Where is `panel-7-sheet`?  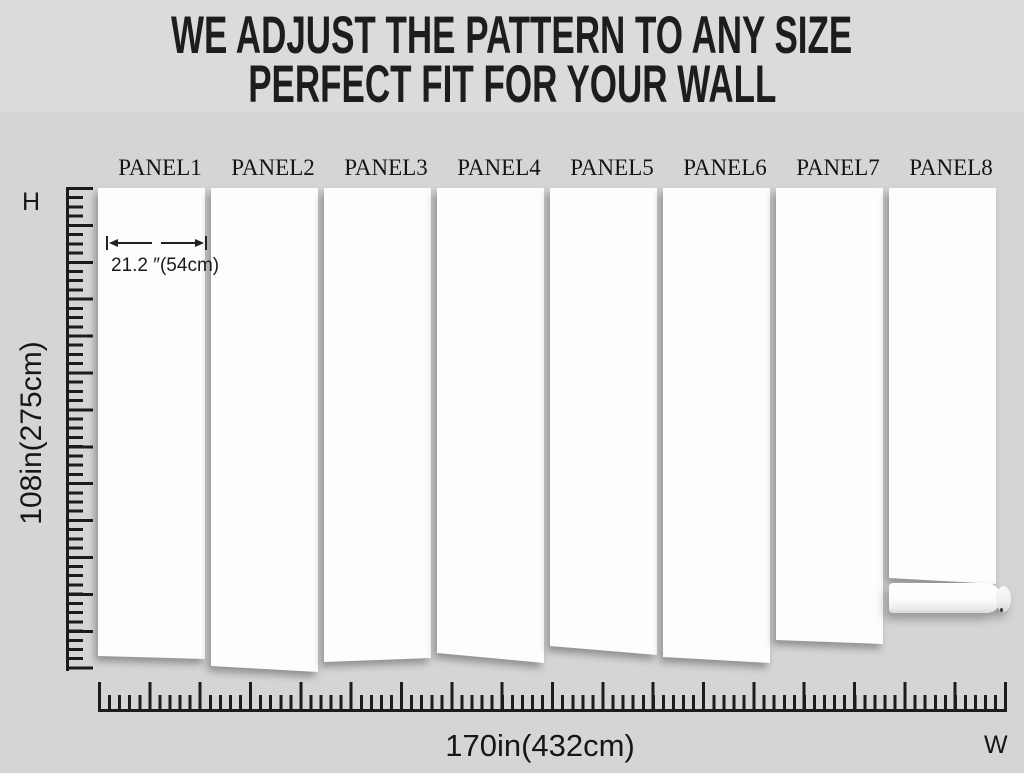 panel-7-sheet is located at coordinates (829, 416).